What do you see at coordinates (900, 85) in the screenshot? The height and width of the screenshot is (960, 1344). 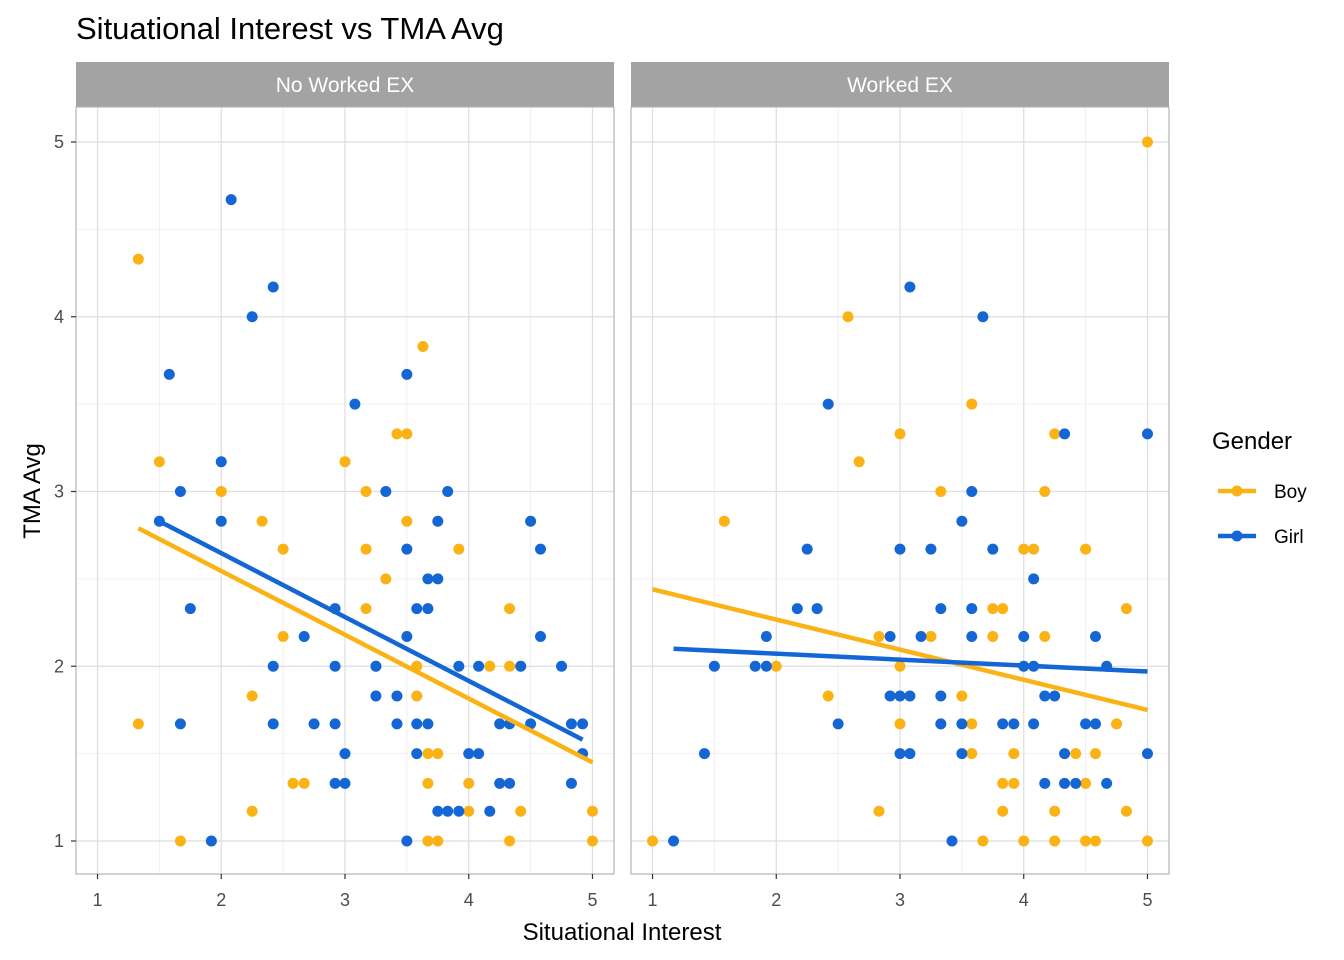 I see `facet-strip-label: Worked EX` at bounding box center [900, 85].